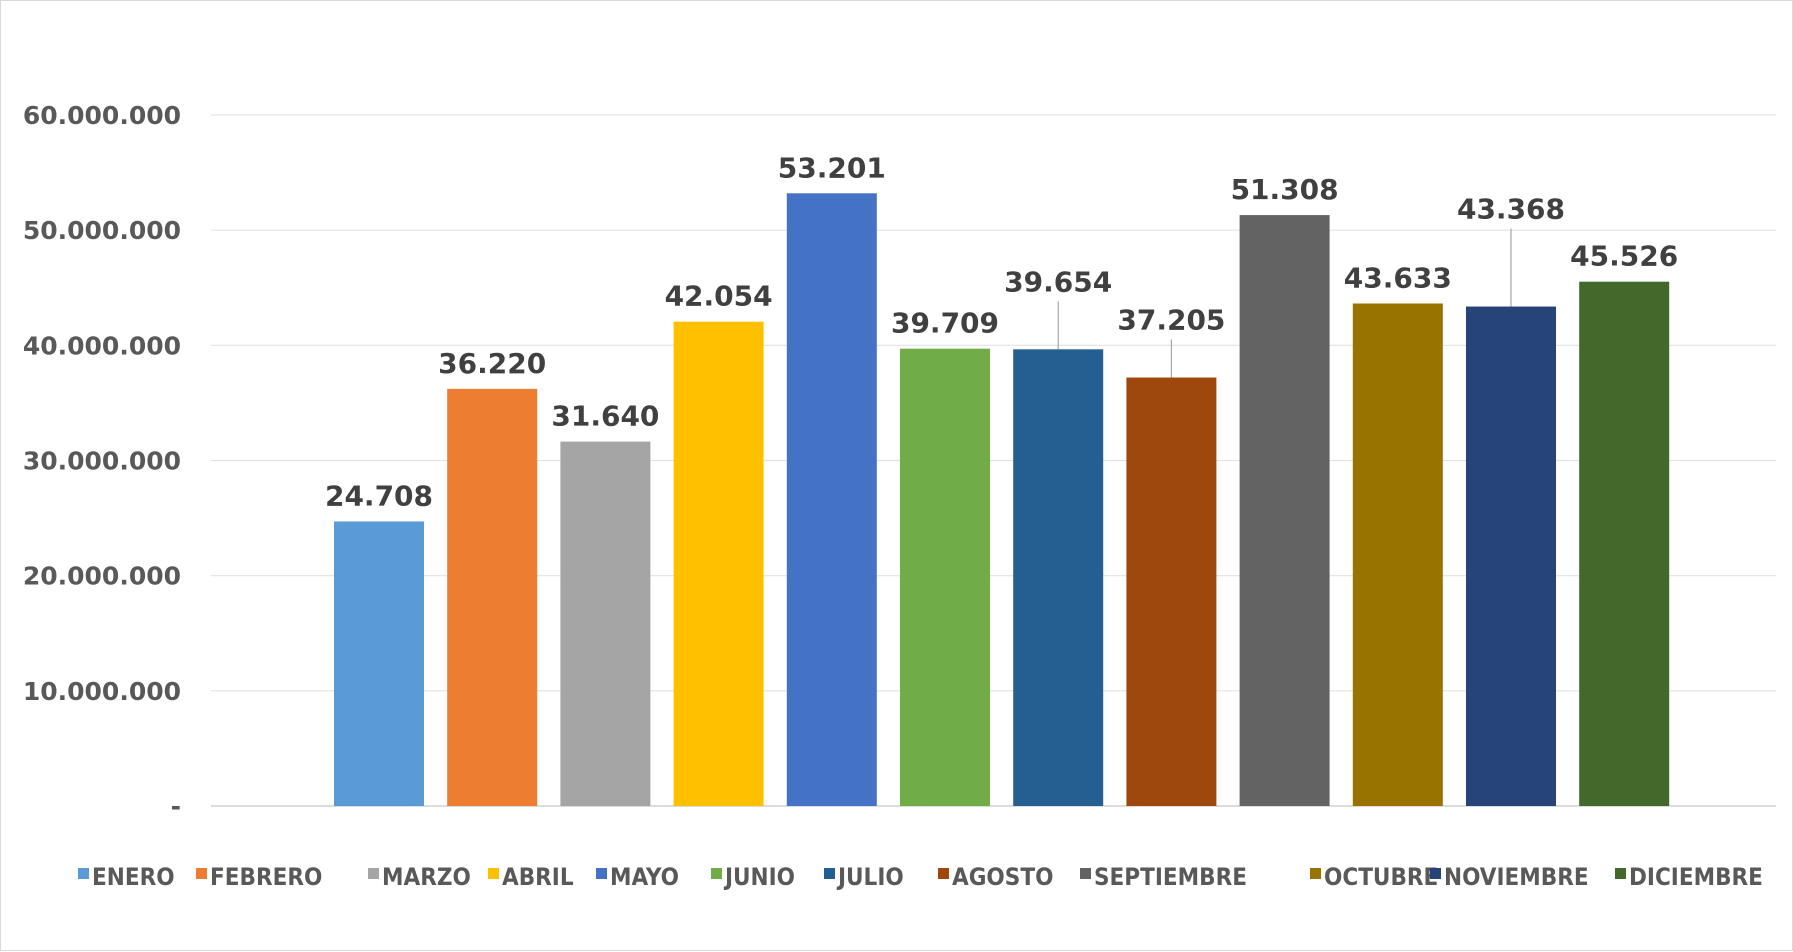 This screenshot has height=952, width=1793. Describe the element at coordinates (945, 323) in the screenshot. I see `data-label: 39.709` at that location.